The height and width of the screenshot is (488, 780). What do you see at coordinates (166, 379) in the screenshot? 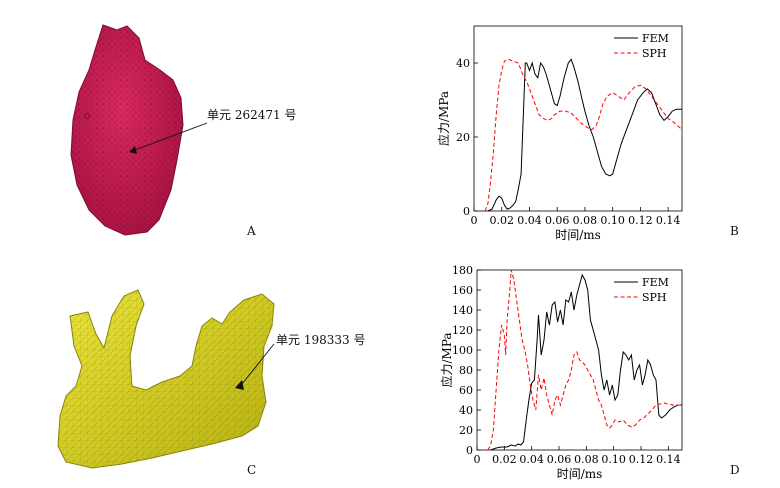
I see `panel-c-model` at bounding box center [166, 379].